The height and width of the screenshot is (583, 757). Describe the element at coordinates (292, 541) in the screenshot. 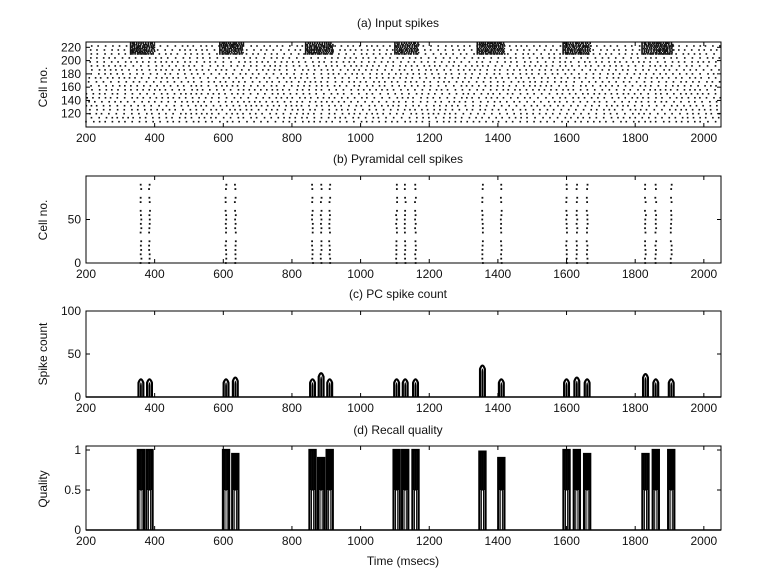

I see `x-tick-label: 800` at that location.